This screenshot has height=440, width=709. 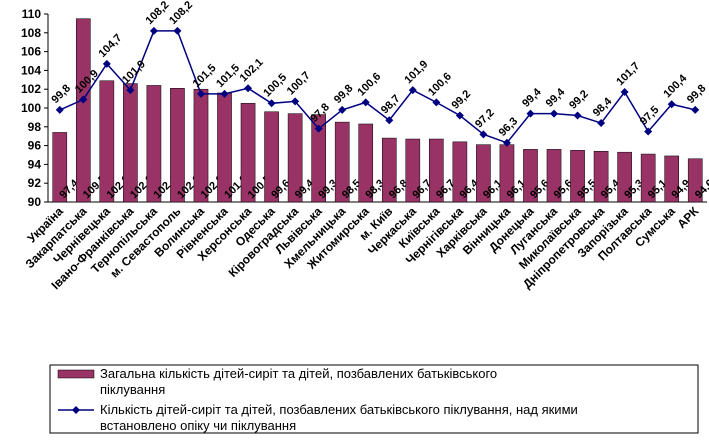 I want to click on line-value-label: 98,7, so click(x=391, y=105).